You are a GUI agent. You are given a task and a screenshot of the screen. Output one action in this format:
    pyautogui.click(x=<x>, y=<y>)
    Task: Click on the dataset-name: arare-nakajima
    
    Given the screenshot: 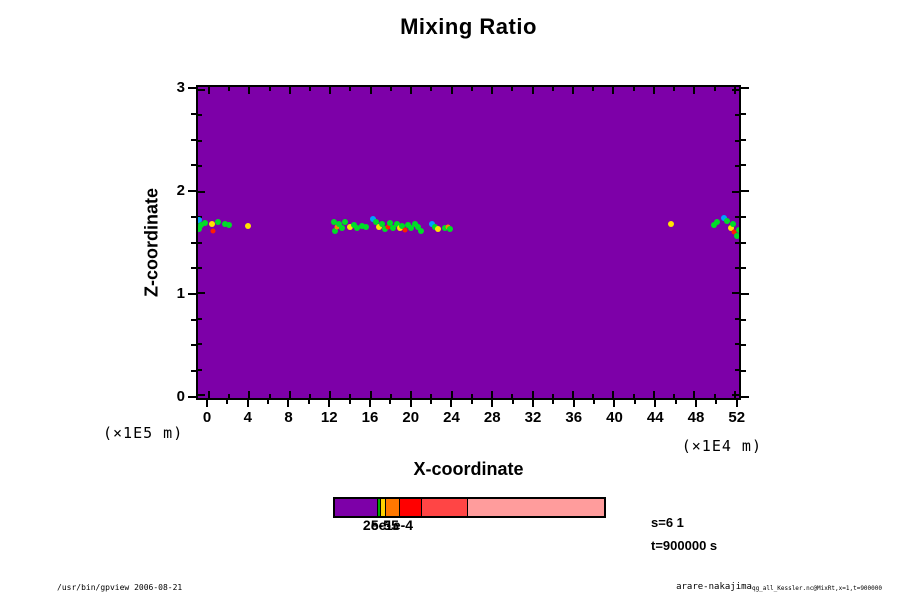 What is the action you would take?
    pyautogui.click(x=714, y=587)
    